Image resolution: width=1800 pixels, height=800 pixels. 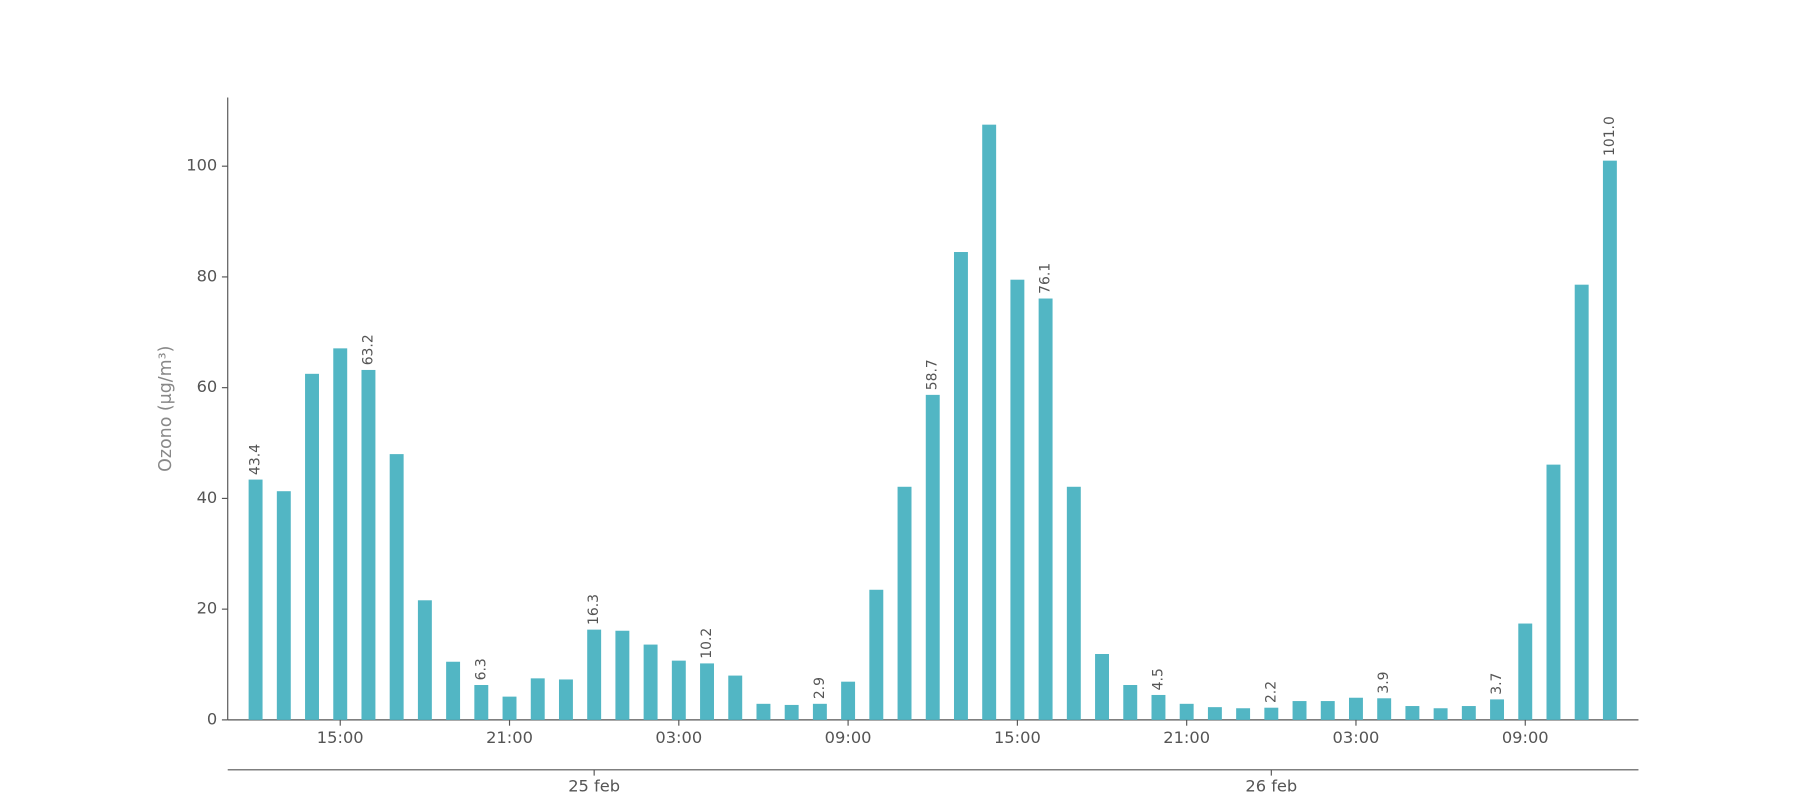 What do you see at coordinates (207, 608) in the screenshot?
I see `y-tick-label: 20` at bounding box center [207, 608].